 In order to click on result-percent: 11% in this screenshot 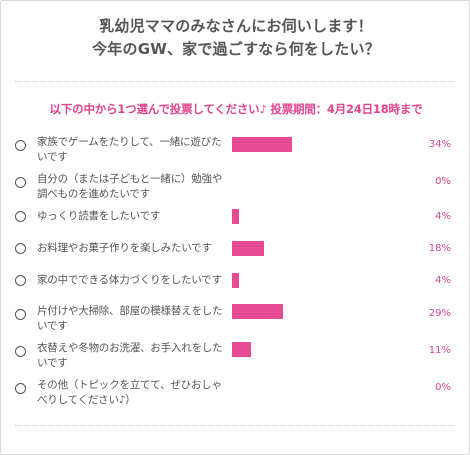, I will do `click(439, 350)`.